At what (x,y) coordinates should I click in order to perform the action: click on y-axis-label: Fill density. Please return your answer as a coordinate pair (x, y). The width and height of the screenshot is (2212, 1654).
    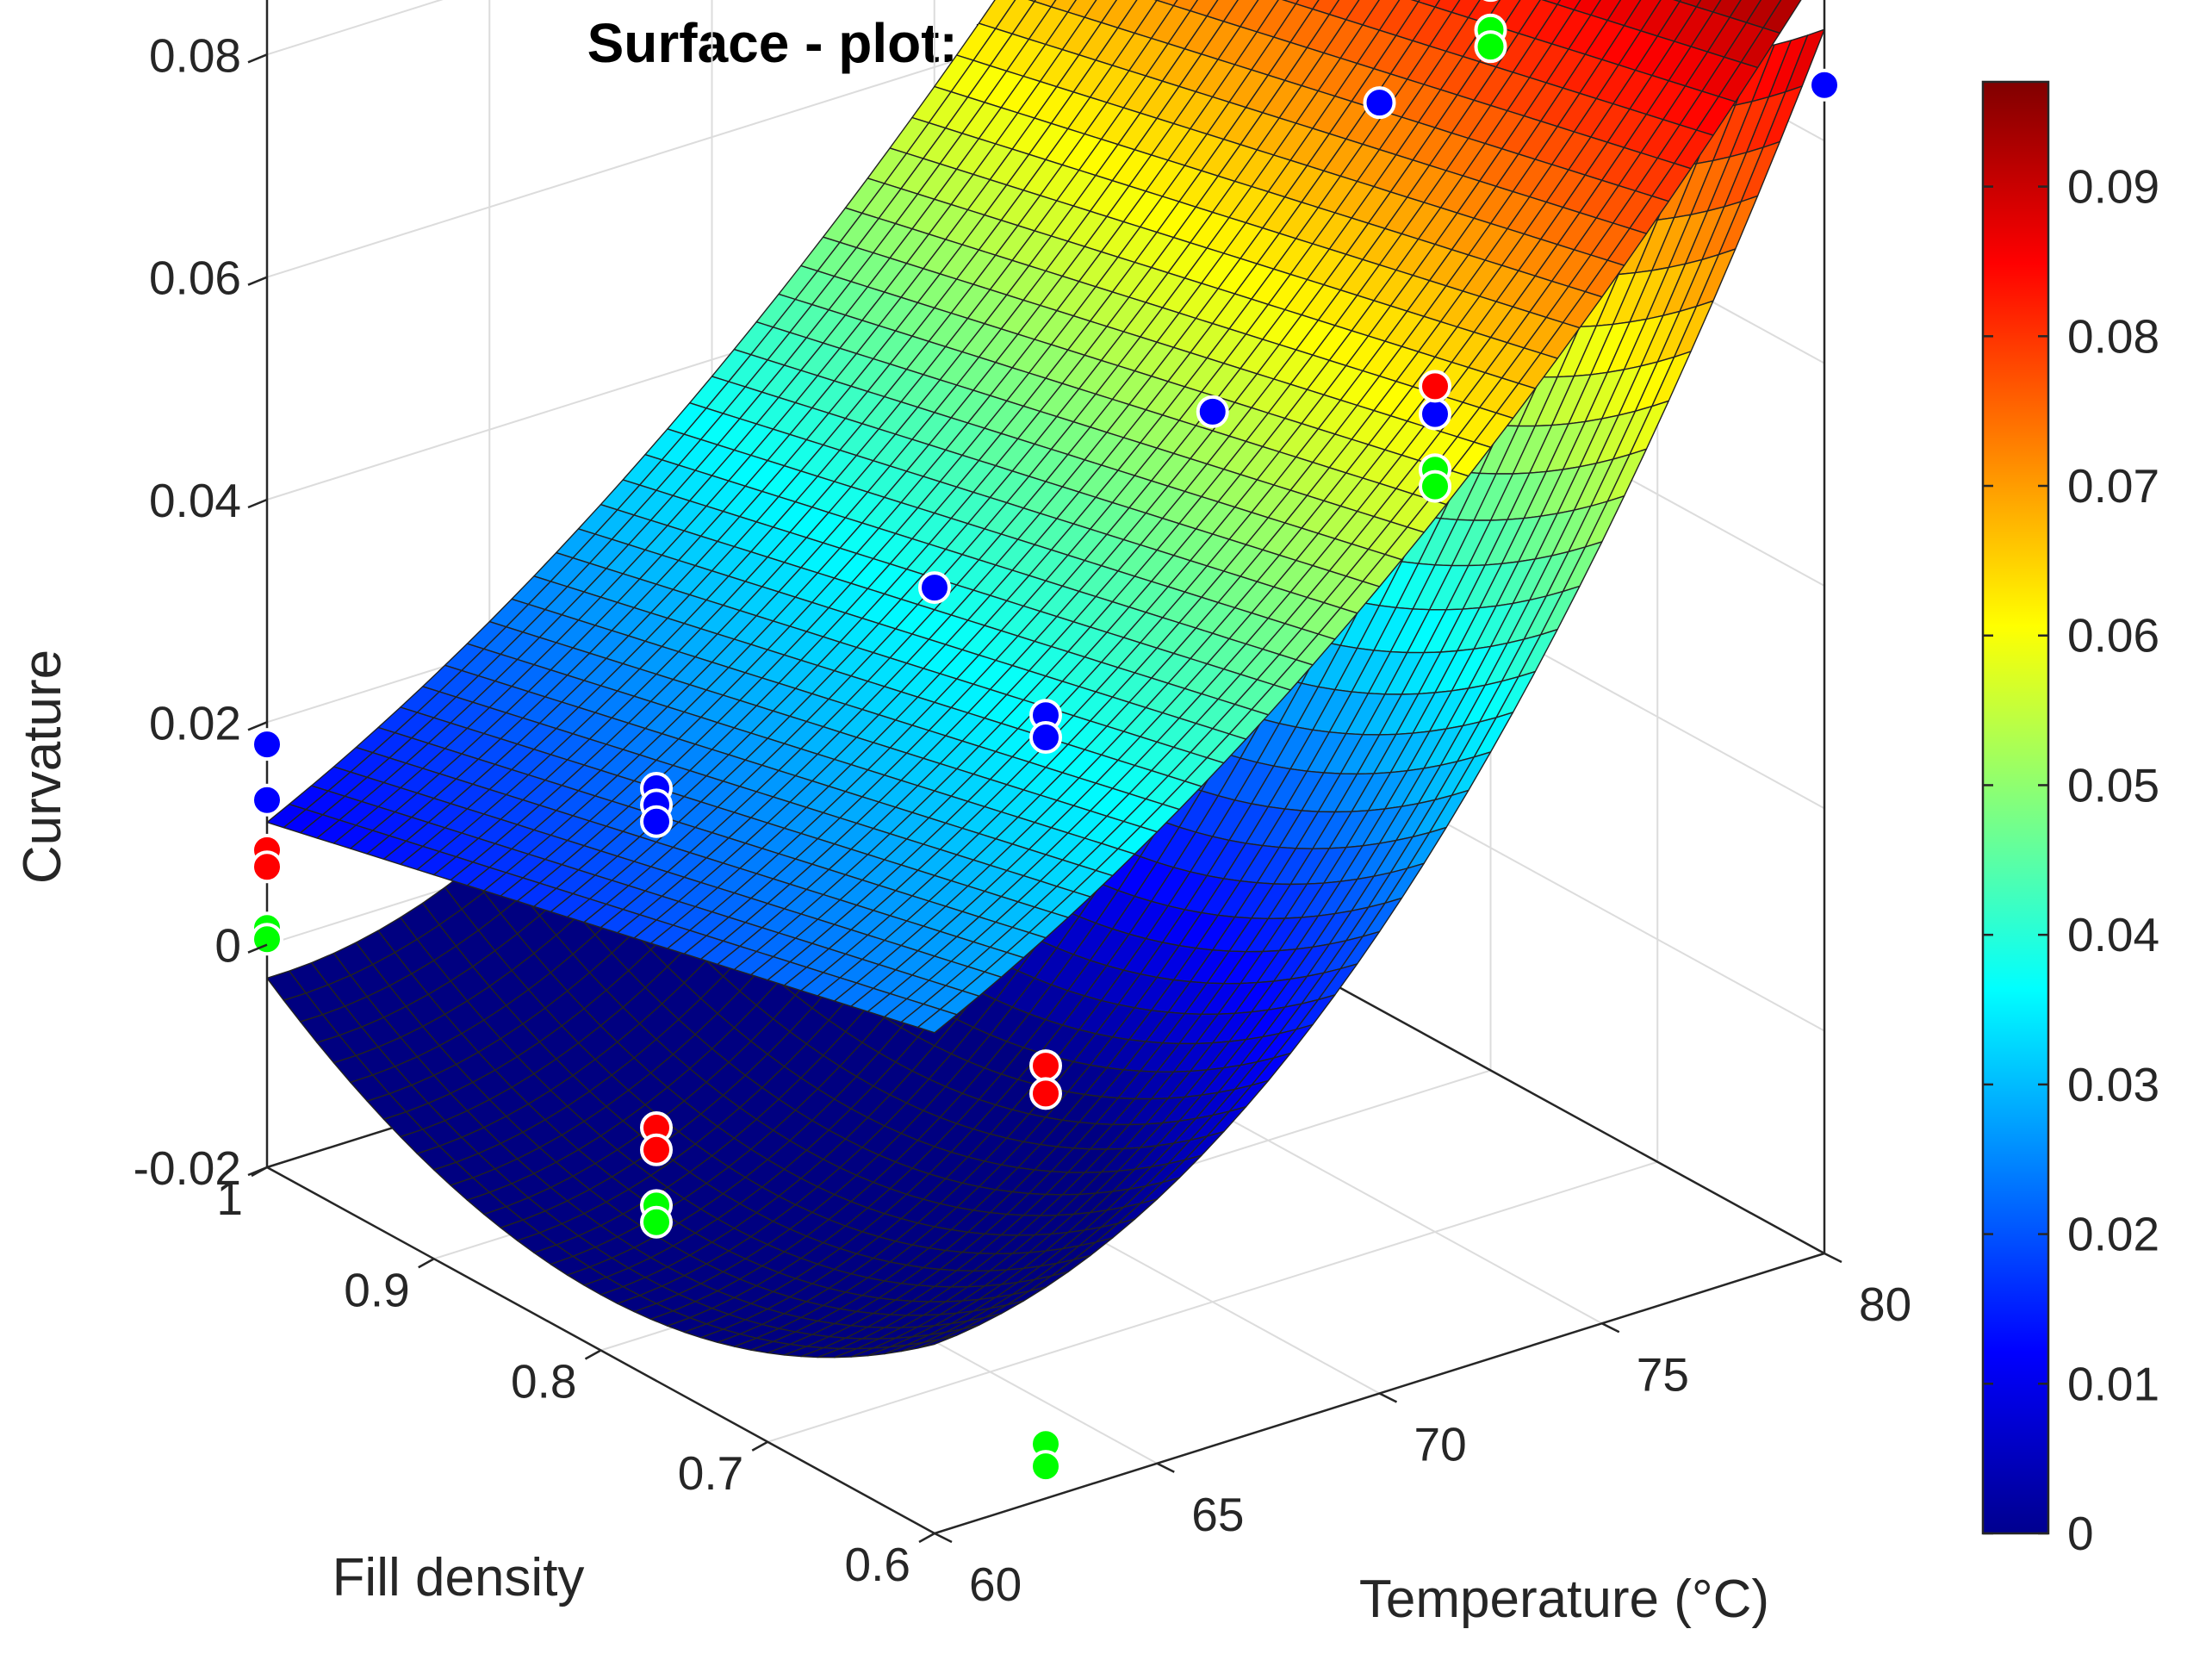
    Looking at the image, I should click on (458, 1578).